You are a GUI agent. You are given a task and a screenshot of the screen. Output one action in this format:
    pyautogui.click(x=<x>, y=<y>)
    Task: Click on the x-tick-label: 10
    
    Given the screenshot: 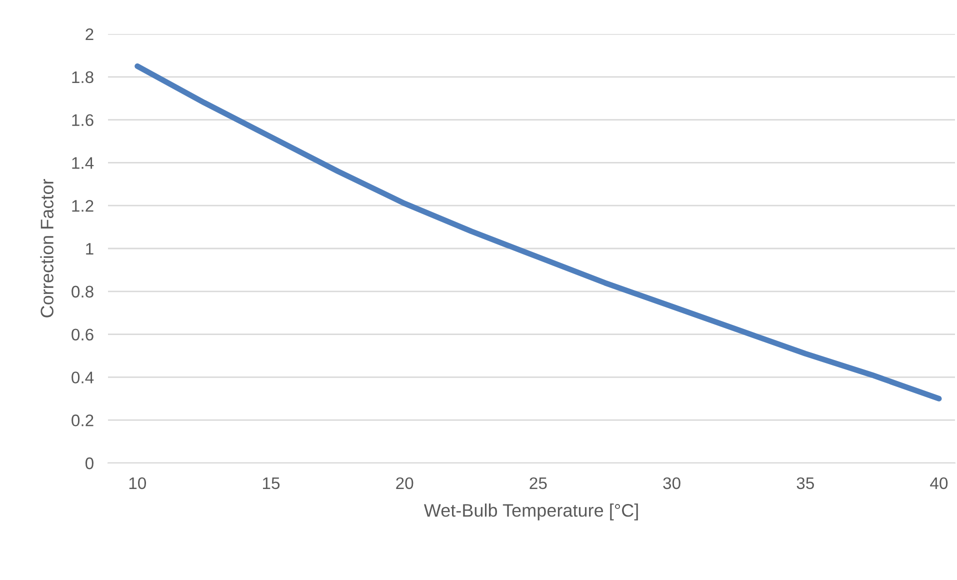 What is the action you would take?
    pyautogui.click(x=137, y=483)
    